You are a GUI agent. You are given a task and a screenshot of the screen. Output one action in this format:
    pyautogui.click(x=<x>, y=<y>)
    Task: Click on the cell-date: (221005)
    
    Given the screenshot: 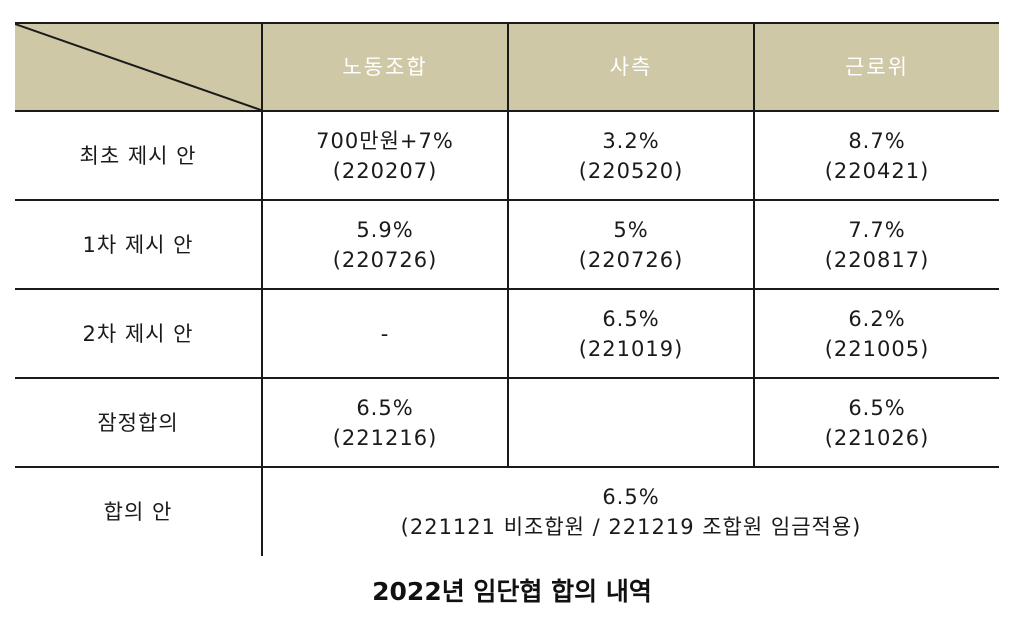 What is the action you would take?
    pyautogui.click(x=877, y=348)
    